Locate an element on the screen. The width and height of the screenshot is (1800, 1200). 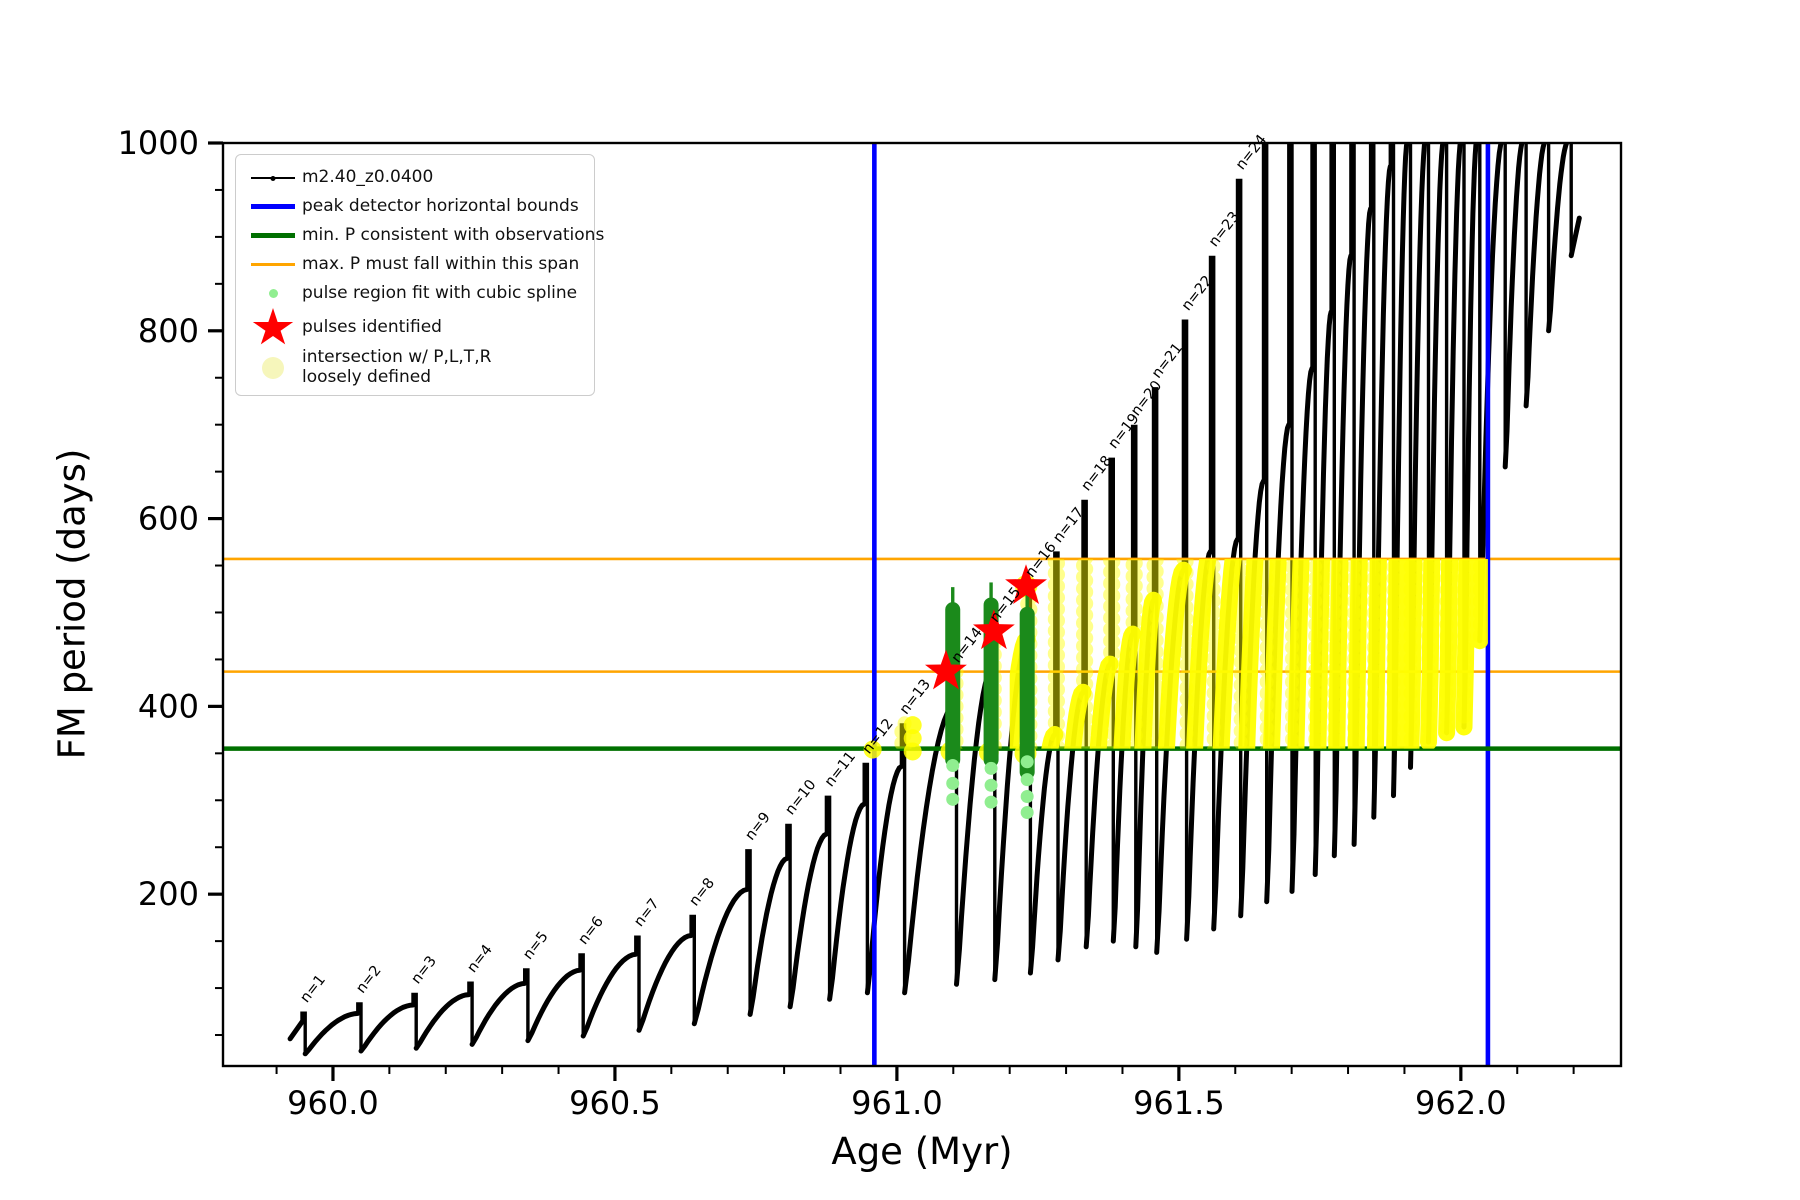
pulse-number-label: n=5 is located at coordinates (535, 946).